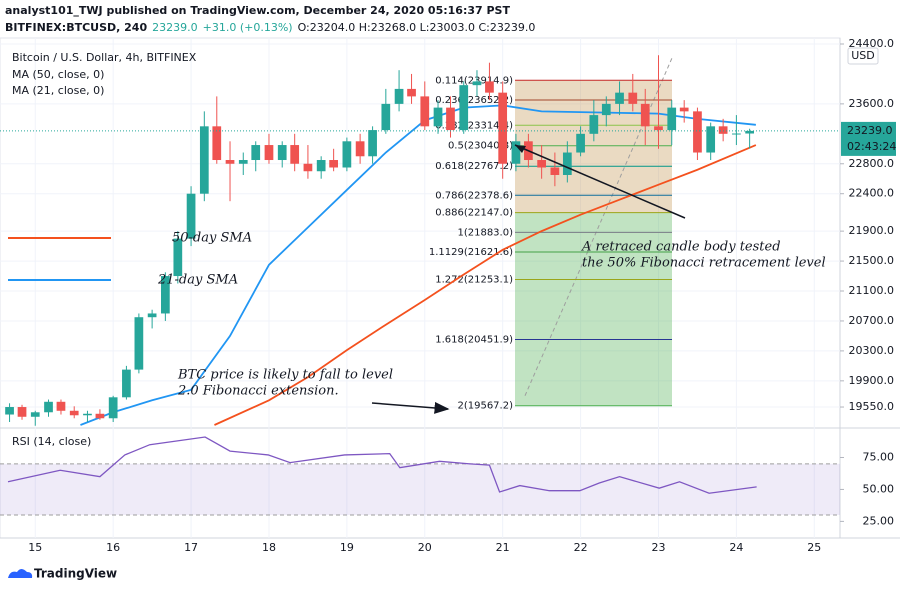 This screenshot has height=589, width=900. I want to click on y-tick-label: 21900.0, so click(872, 230).